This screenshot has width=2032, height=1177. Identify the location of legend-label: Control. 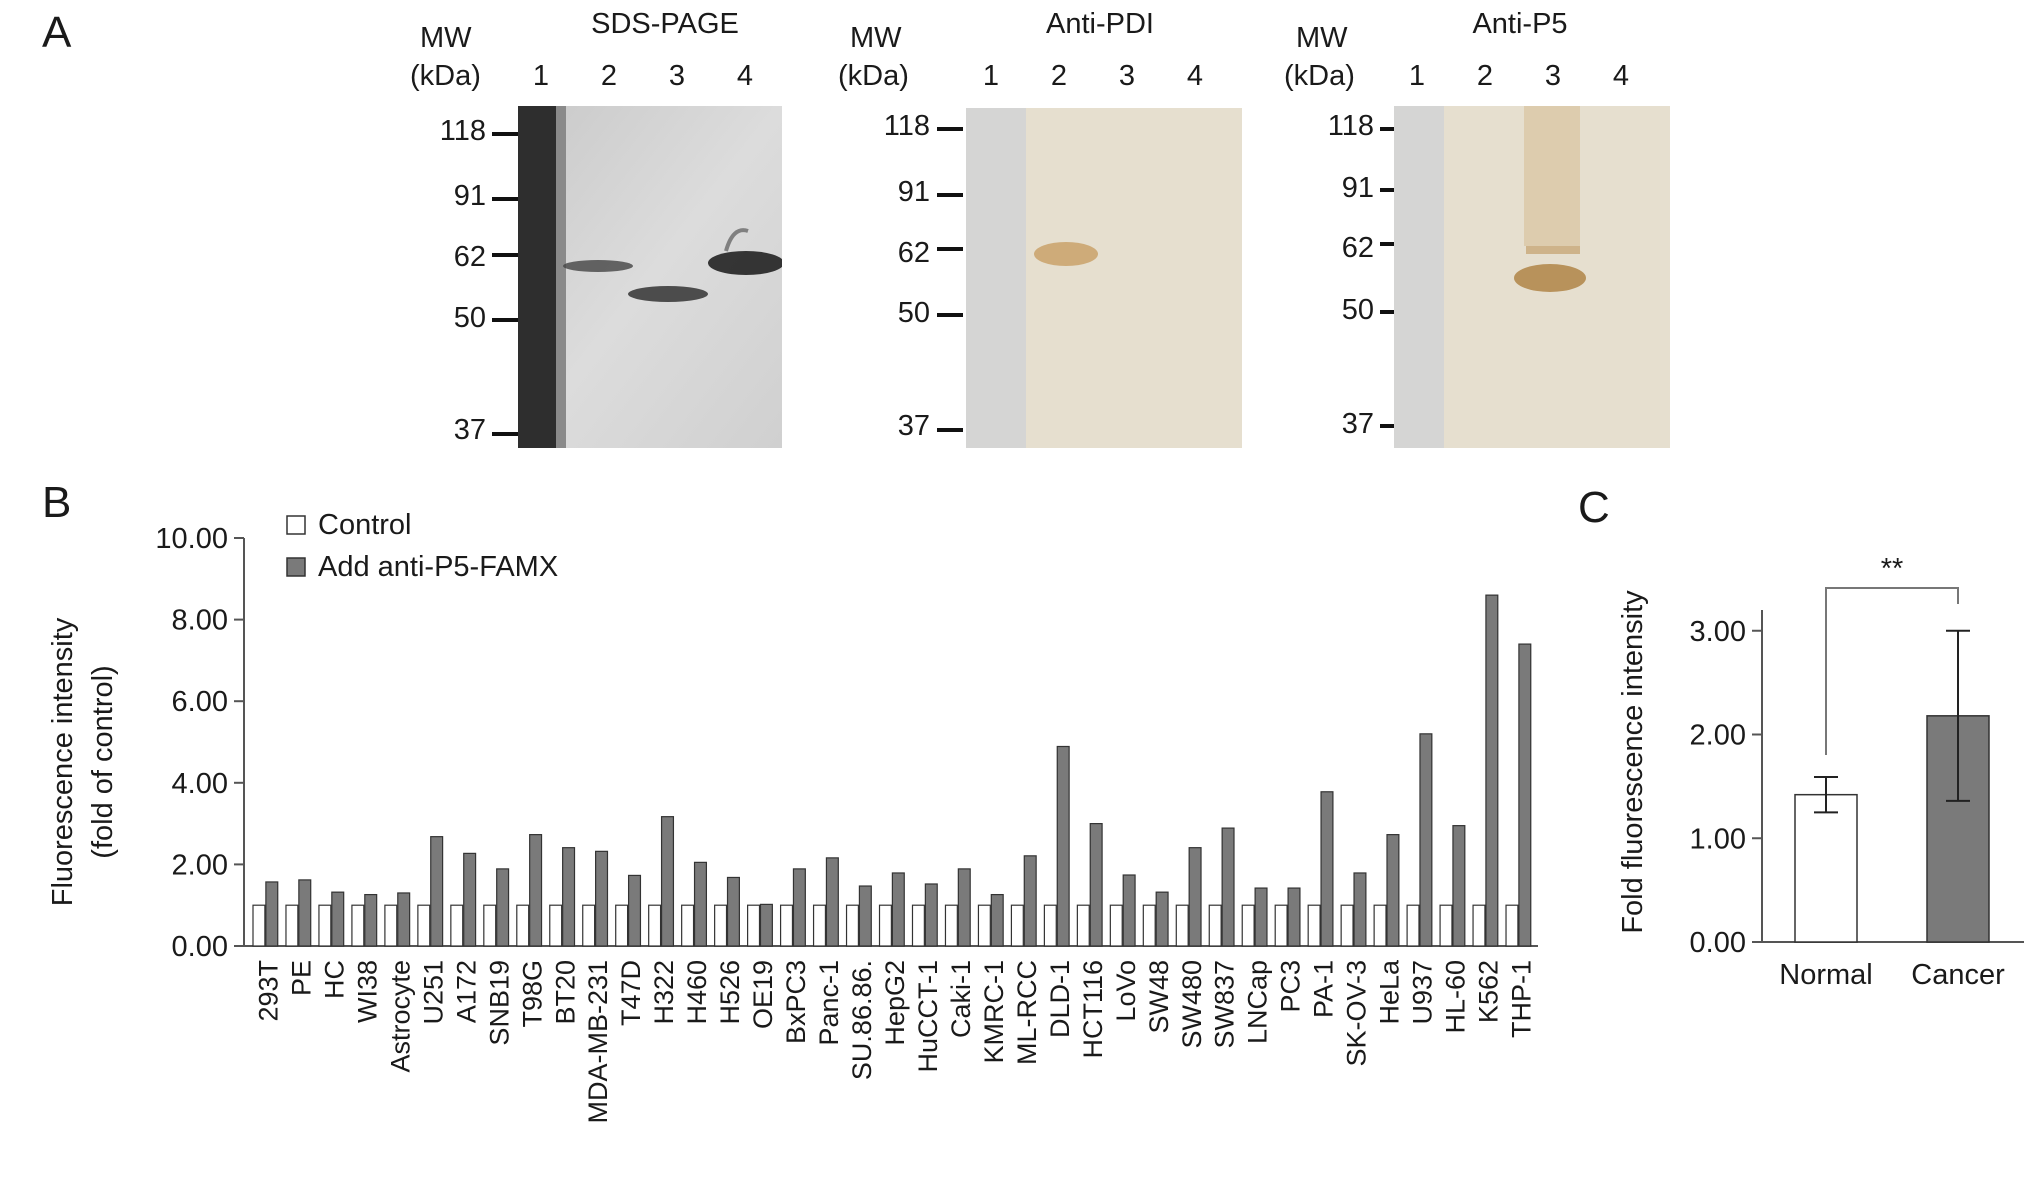
(365, 525).